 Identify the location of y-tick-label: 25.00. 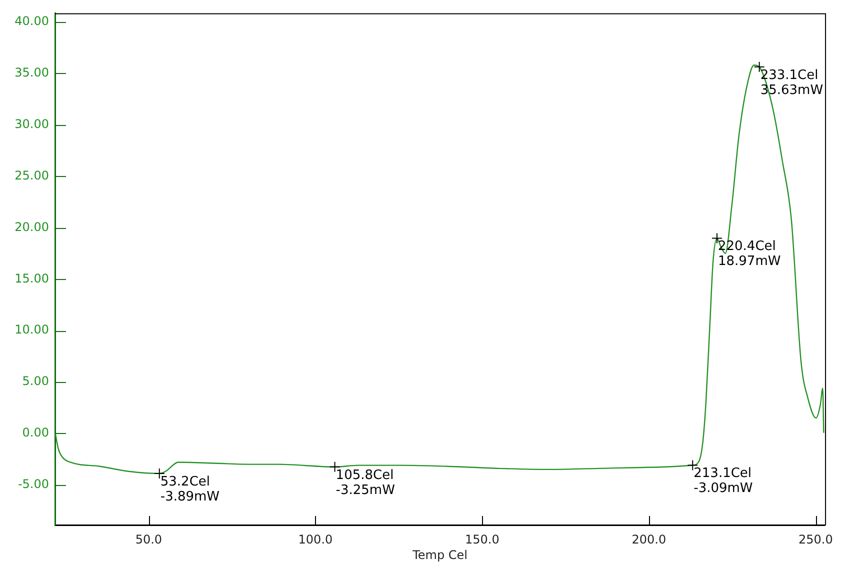
(31, 175).